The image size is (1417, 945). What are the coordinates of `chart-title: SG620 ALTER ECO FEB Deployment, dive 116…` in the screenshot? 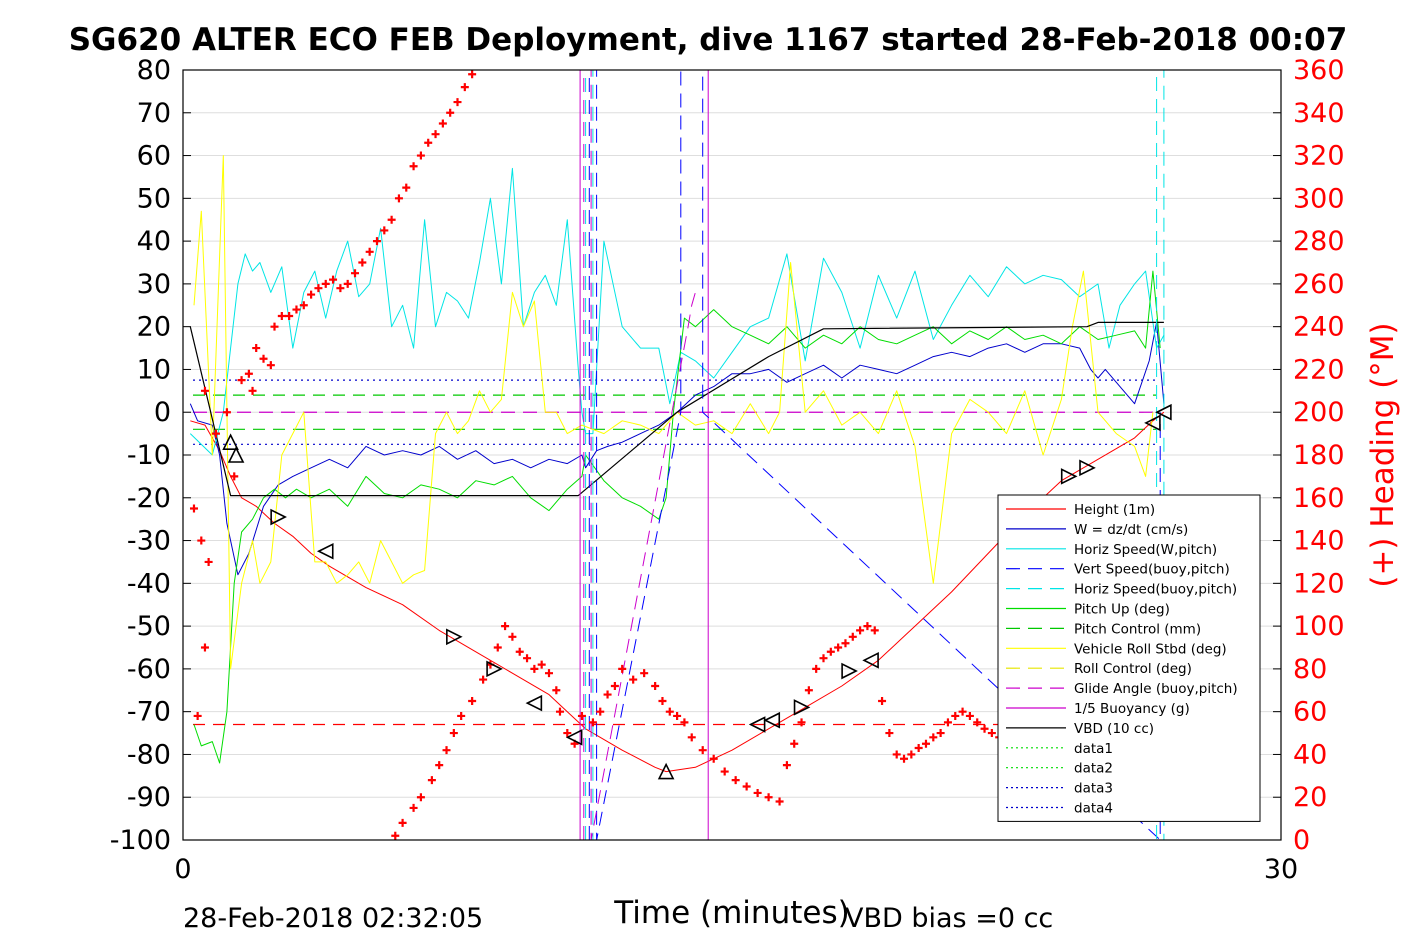 It's located at (708, 40).